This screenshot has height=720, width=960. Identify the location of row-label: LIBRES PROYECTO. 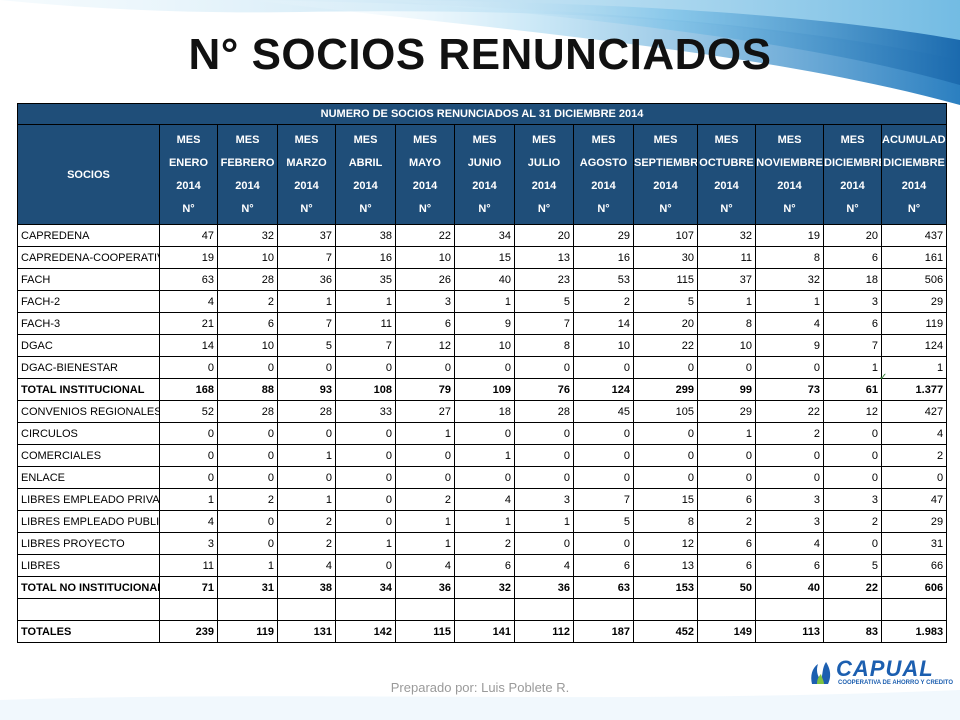
(88, 543).